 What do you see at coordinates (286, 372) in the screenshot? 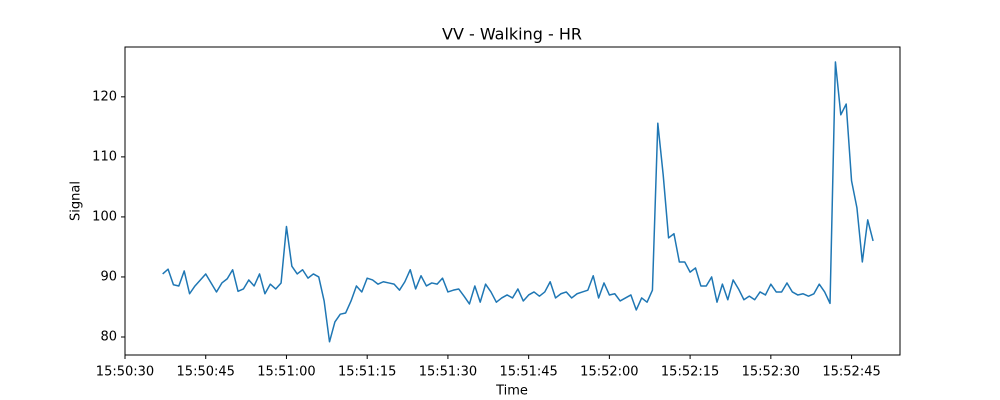
I see `x-tick-label: 15:51:00` at bounding box center [286, 372].